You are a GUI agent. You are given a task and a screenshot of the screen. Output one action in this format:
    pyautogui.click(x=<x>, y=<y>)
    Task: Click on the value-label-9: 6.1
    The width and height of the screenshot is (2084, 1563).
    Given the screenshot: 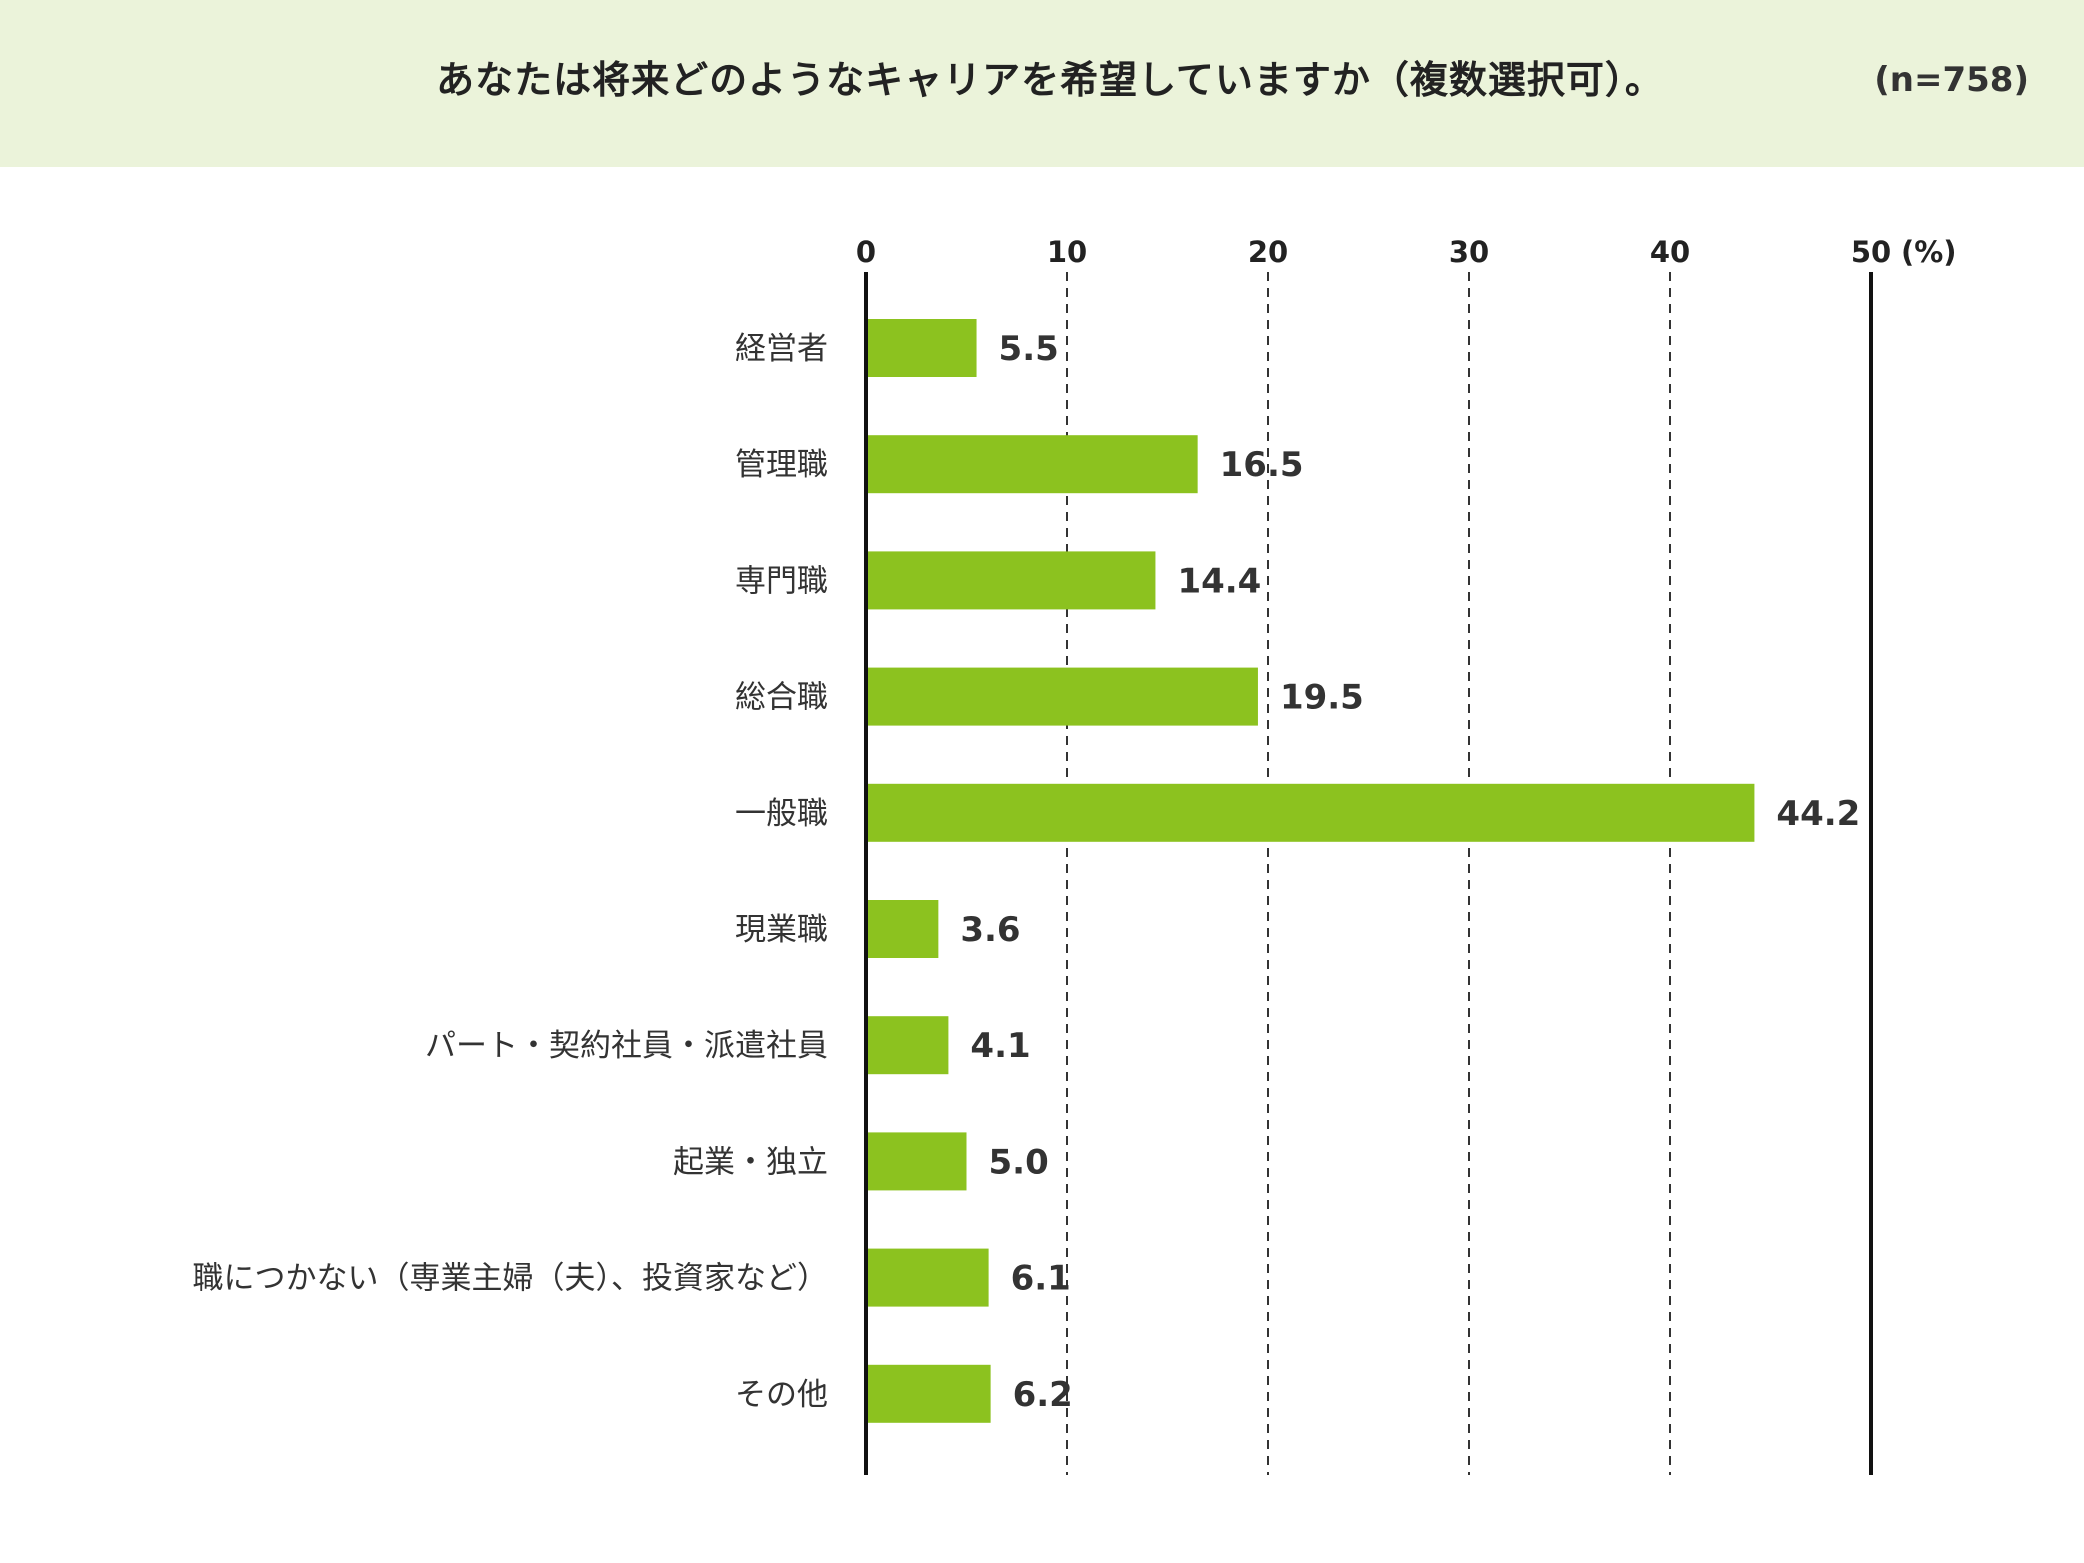 What is the action you would take?
    pyautogui.click(x=1041, y=1279)
    